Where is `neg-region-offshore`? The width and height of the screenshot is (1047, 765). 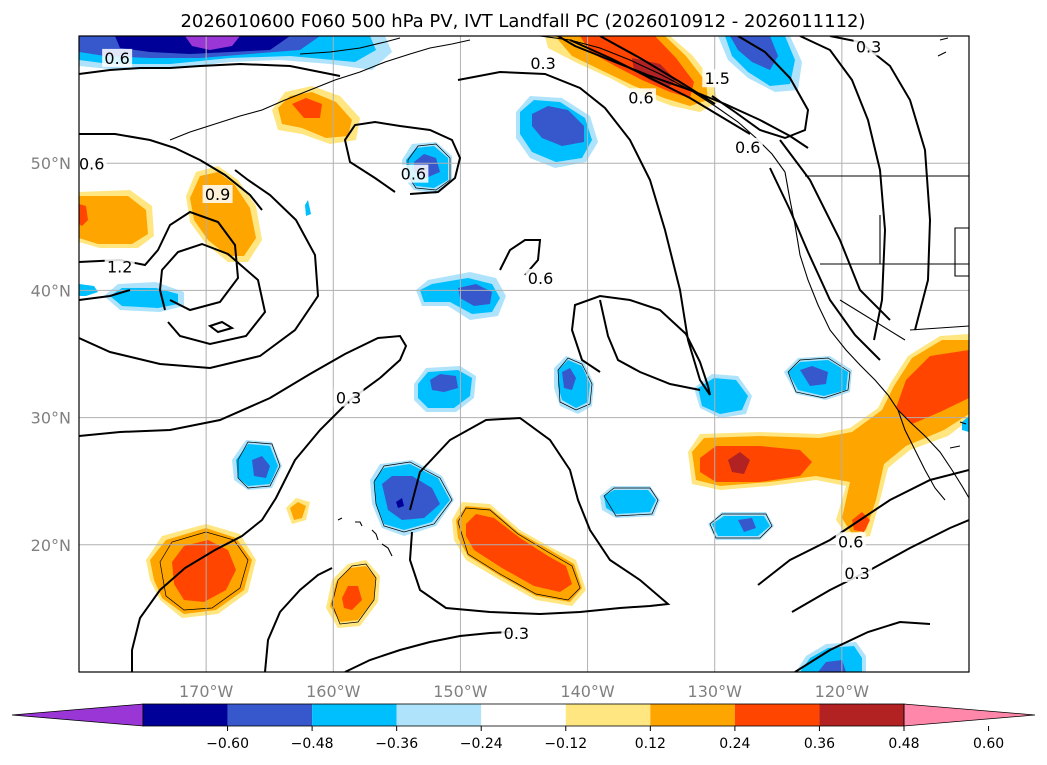
neg-region-offshore is located at coordinates (814, 376).